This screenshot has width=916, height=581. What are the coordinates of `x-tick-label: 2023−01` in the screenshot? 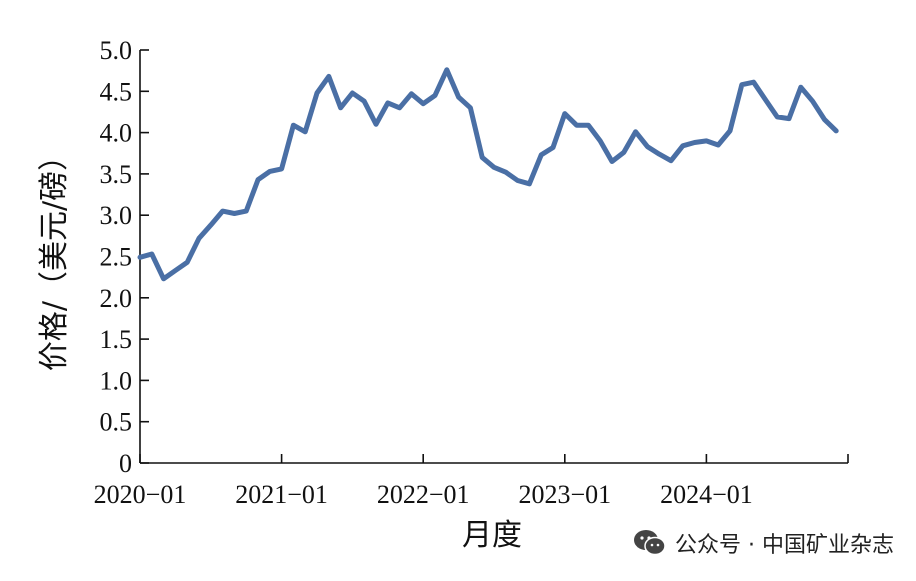 It's located at (564, 494).